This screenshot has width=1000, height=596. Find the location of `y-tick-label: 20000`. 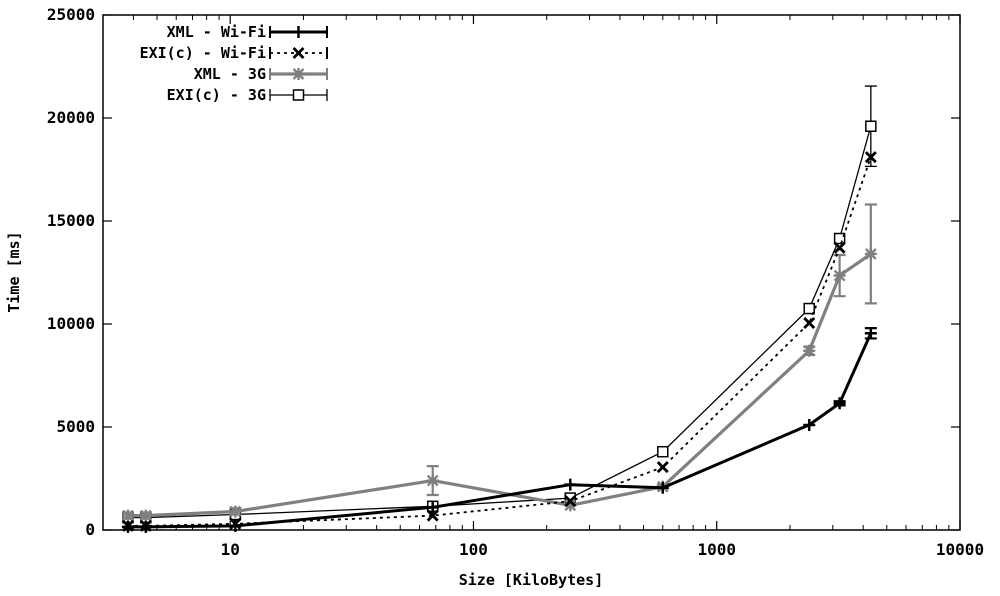

y-tick-label: 20000 is located at coordinates (71, 117).